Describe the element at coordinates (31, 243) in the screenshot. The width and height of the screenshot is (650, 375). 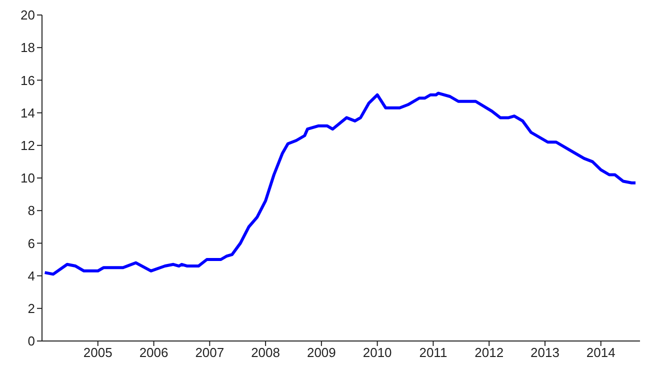
I see `y-tick-label: 6` at that location.